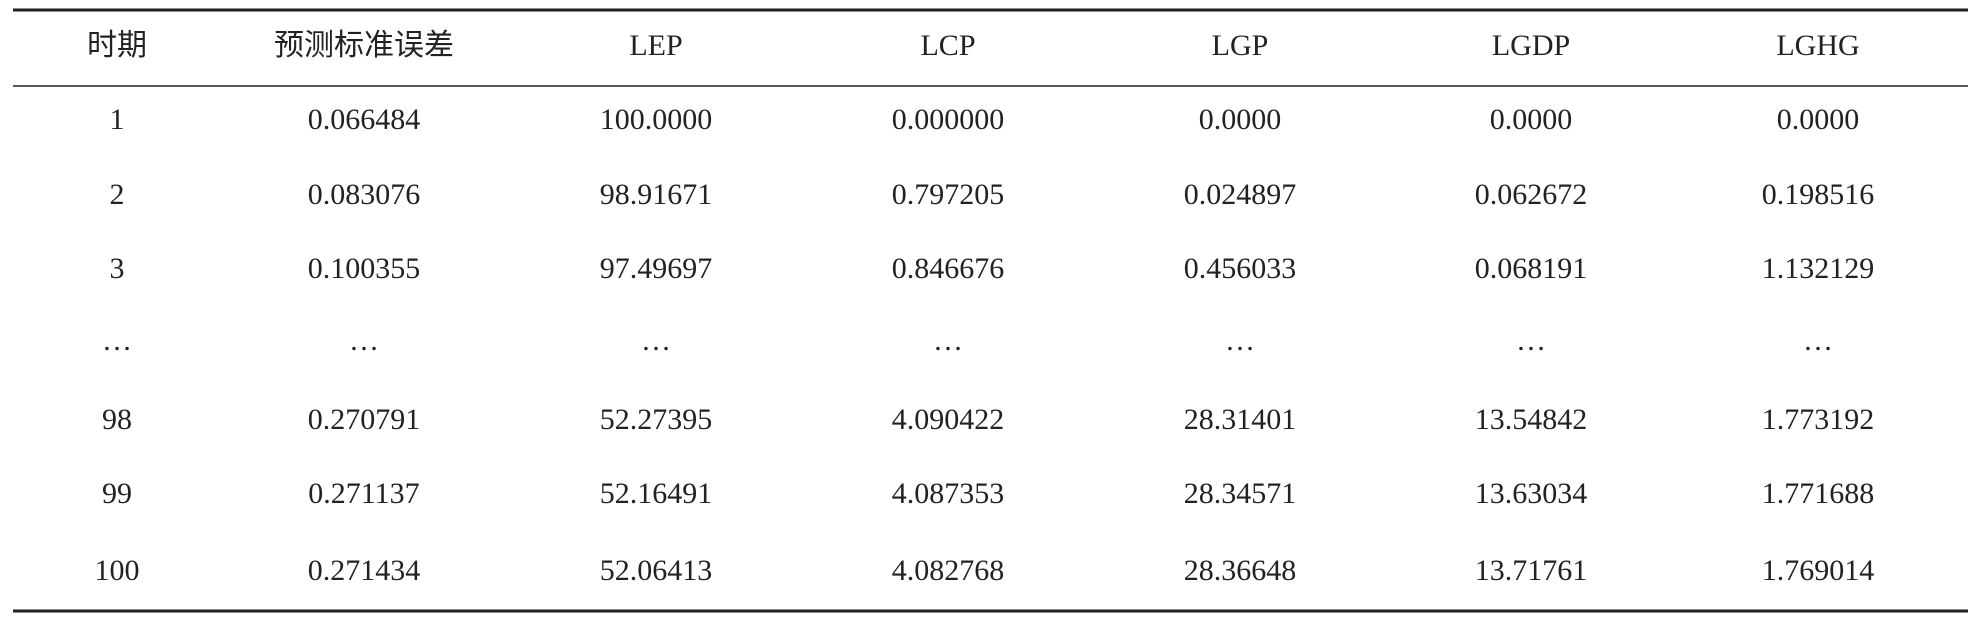  Describe the element at coordinates (948, 194) in the screenshot. I see `cell: 0.797205` at that location.